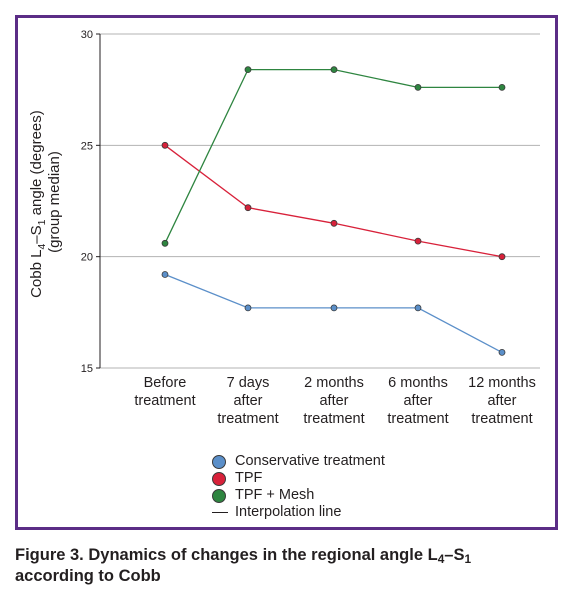 Image resolution: width=576 pixels, height=602 pixels. What do you see at coordinates (220, 512) in the screenshot?
I see `legend-line-icon` at bounding box center [220, 512].